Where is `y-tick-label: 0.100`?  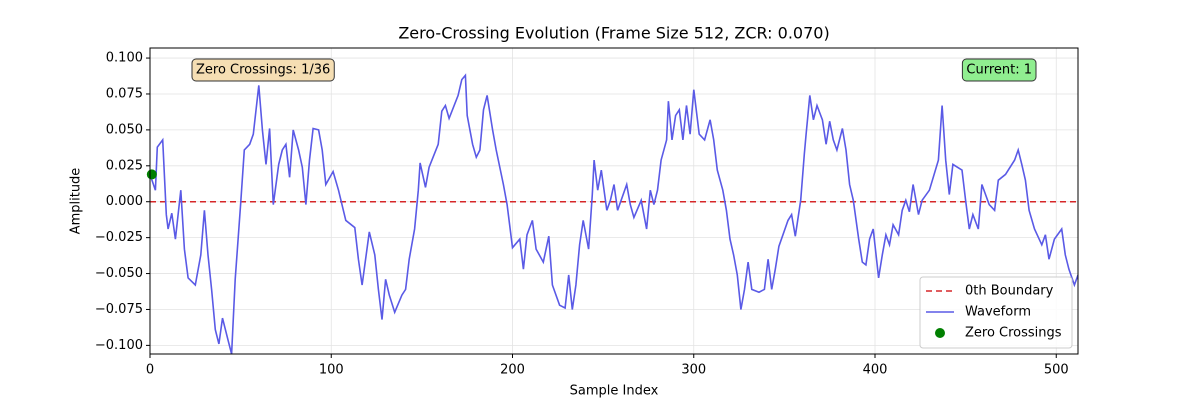
y-tick-label: 0.100 is located at coordinates (124, 58).